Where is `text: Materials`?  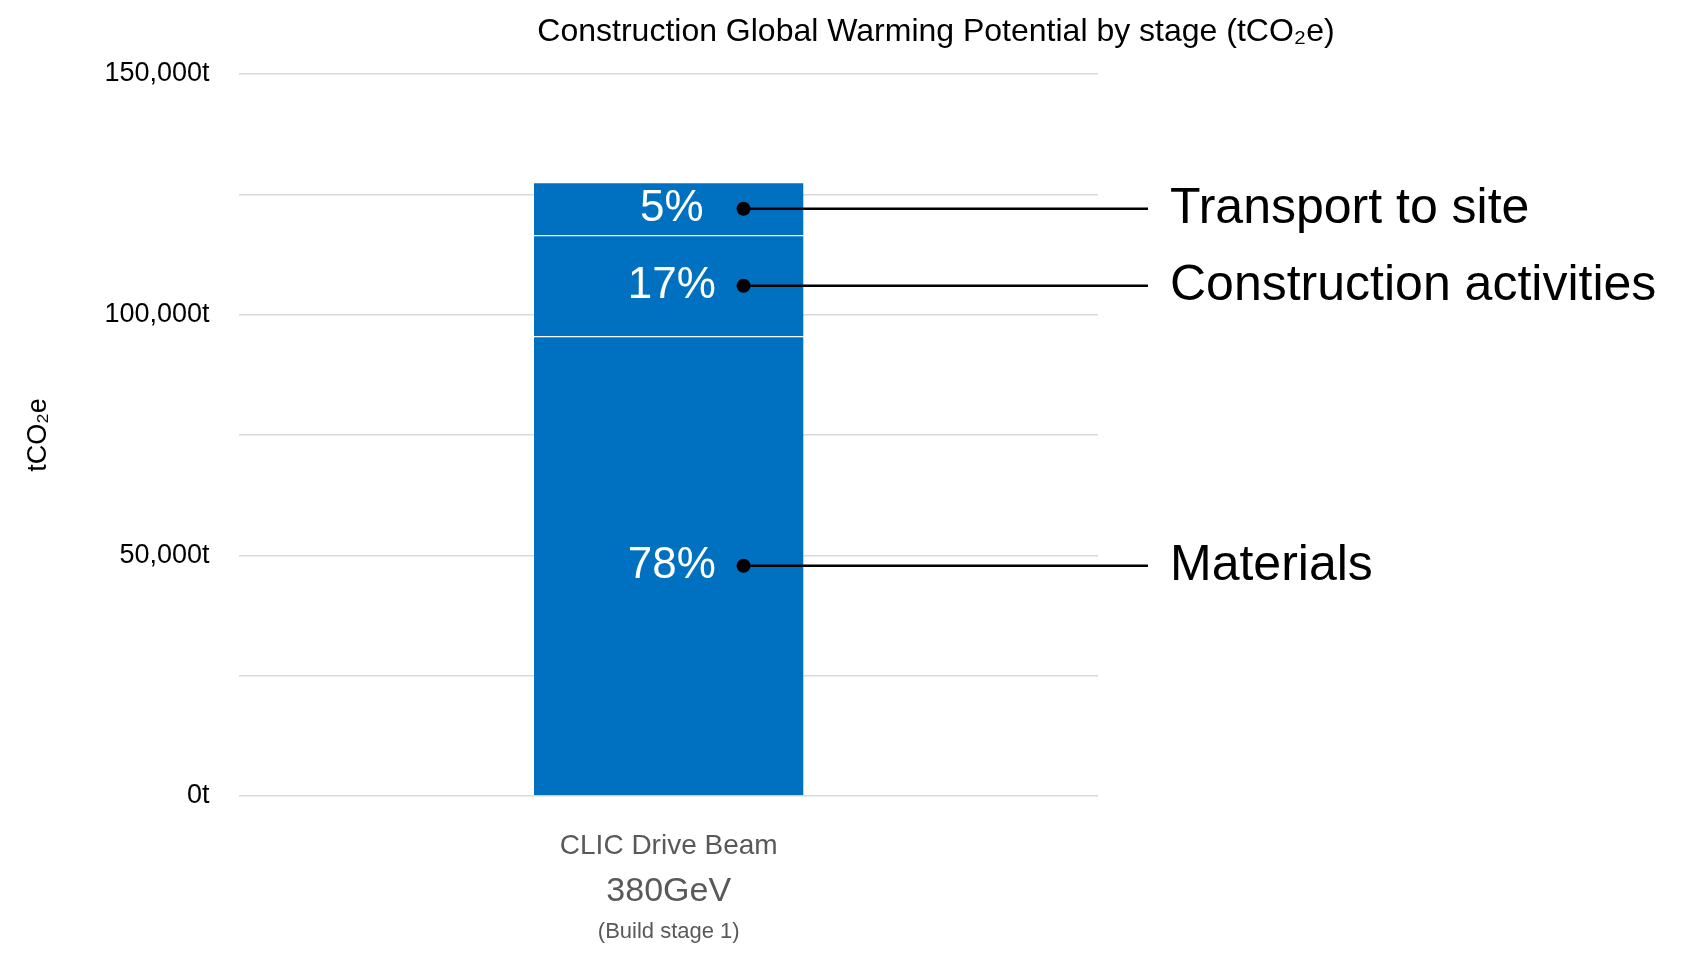 text: Materials is located at coordinates (1271, 562).